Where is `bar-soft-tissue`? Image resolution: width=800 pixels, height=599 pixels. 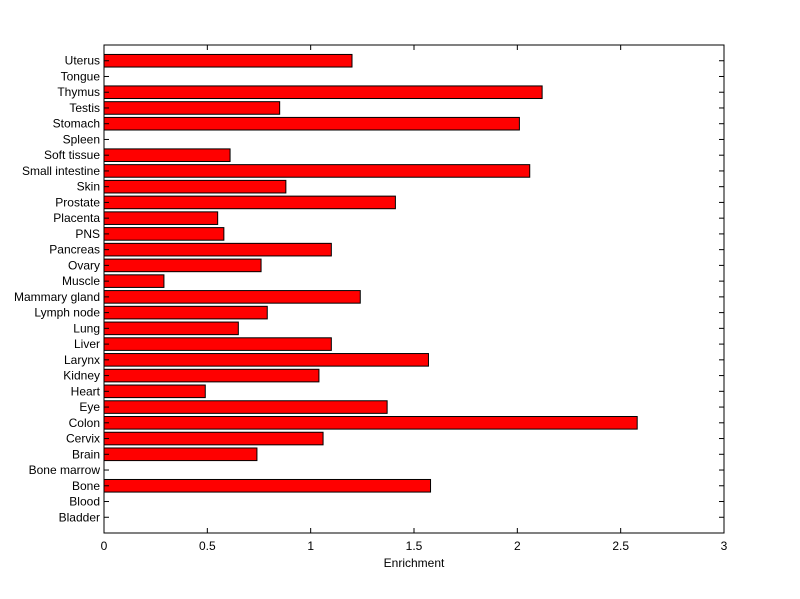 bar-soft-tissue is located at coordinates (167, 155).